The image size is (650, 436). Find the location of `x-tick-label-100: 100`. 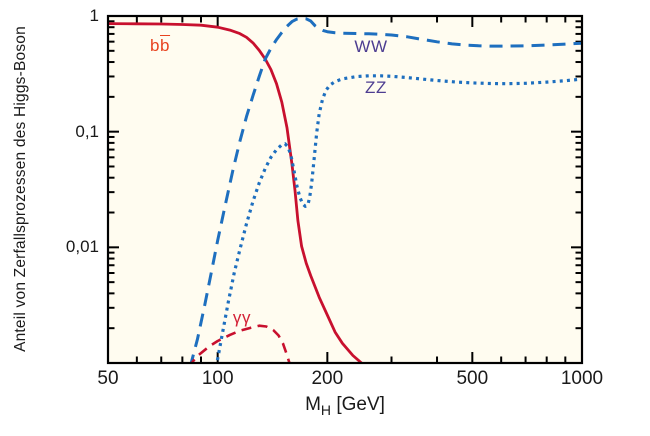

x-tick-label-100: 100 is located at coordinates (217, 378).